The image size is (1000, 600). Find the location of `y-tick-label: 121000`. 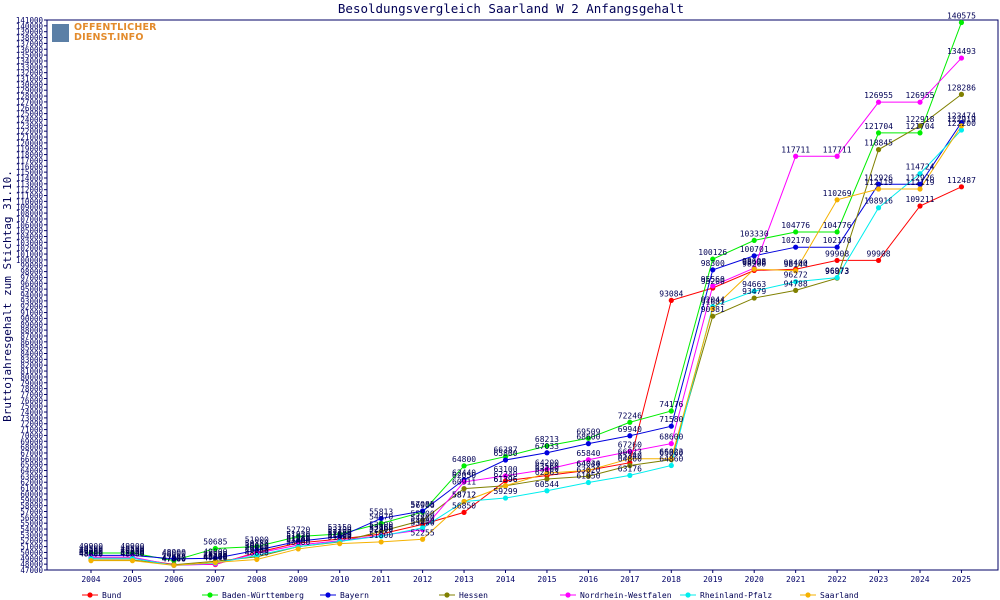

y-tick-label: 121000 is located at coordinates (30, 137).